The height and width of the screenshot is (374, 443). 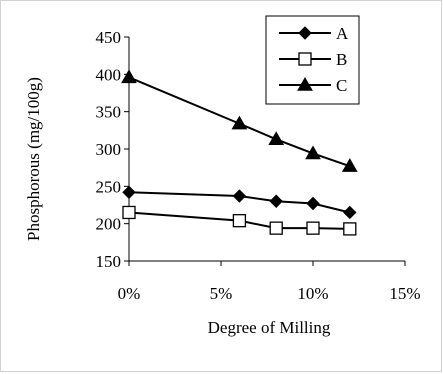 I want to click on legend-entry-b: B, so click(x=313, y=59).